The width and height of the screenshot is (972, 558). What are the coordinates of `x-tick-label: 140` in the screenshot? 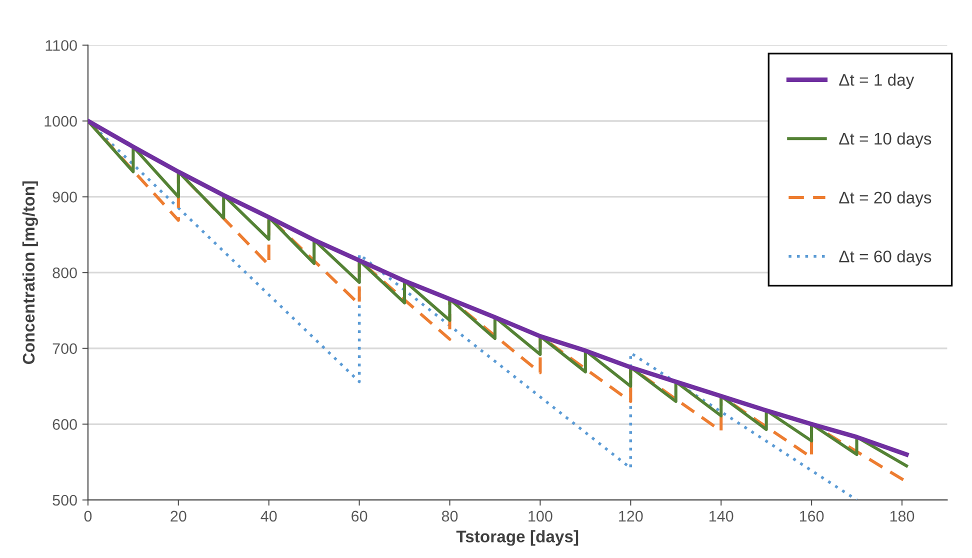 It's located at (722, 516).